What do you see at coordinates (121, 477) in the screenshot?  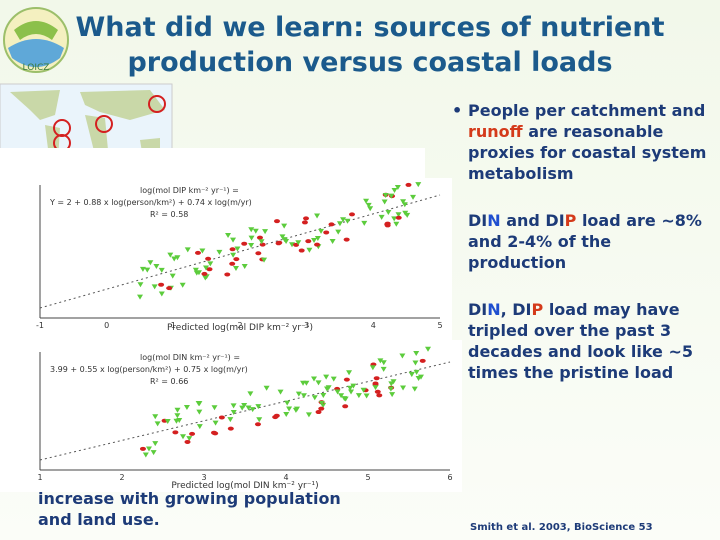 I see `x-tick-label: 2` at bounding box center [121, 477].